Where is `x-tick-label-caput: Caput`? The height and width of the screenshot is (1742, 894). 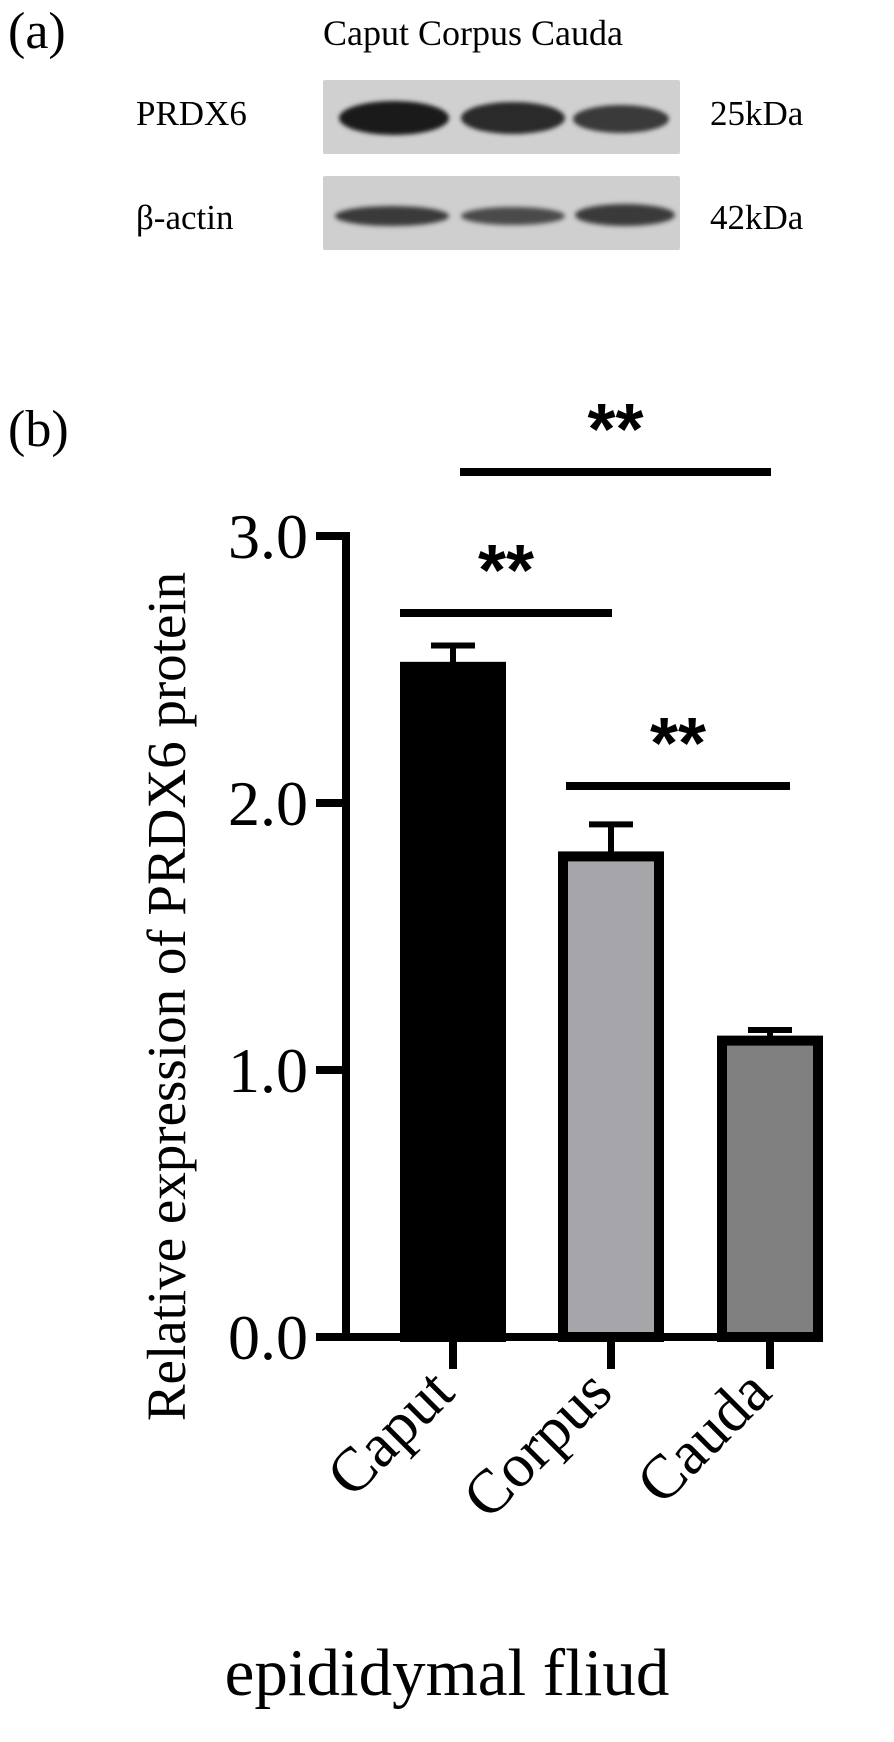
x-tick-label-caput: Caput is located at coordinates (390, 1433).